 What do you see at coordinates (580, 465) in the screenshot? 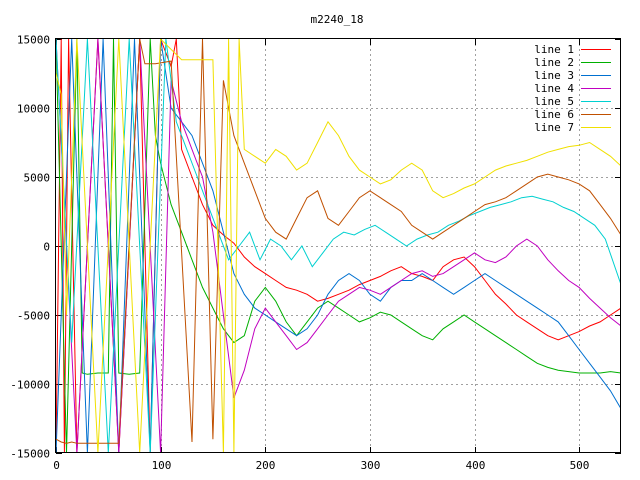
I see `x-tick-label: 500` at bounding box center [580, 465].